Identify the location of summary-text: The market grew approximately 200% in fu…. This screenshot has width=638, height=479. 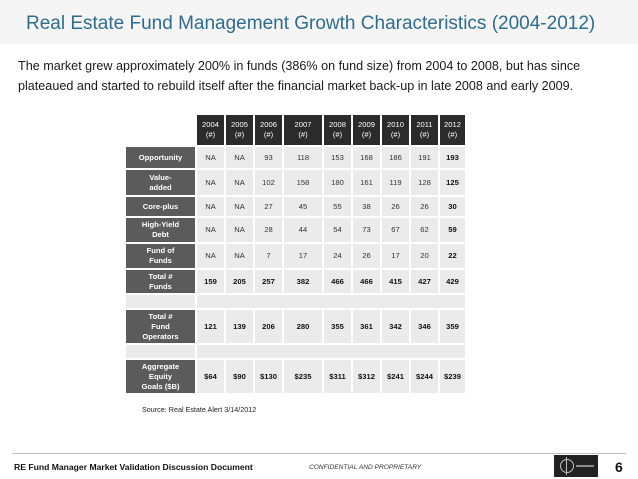
(299, 76).